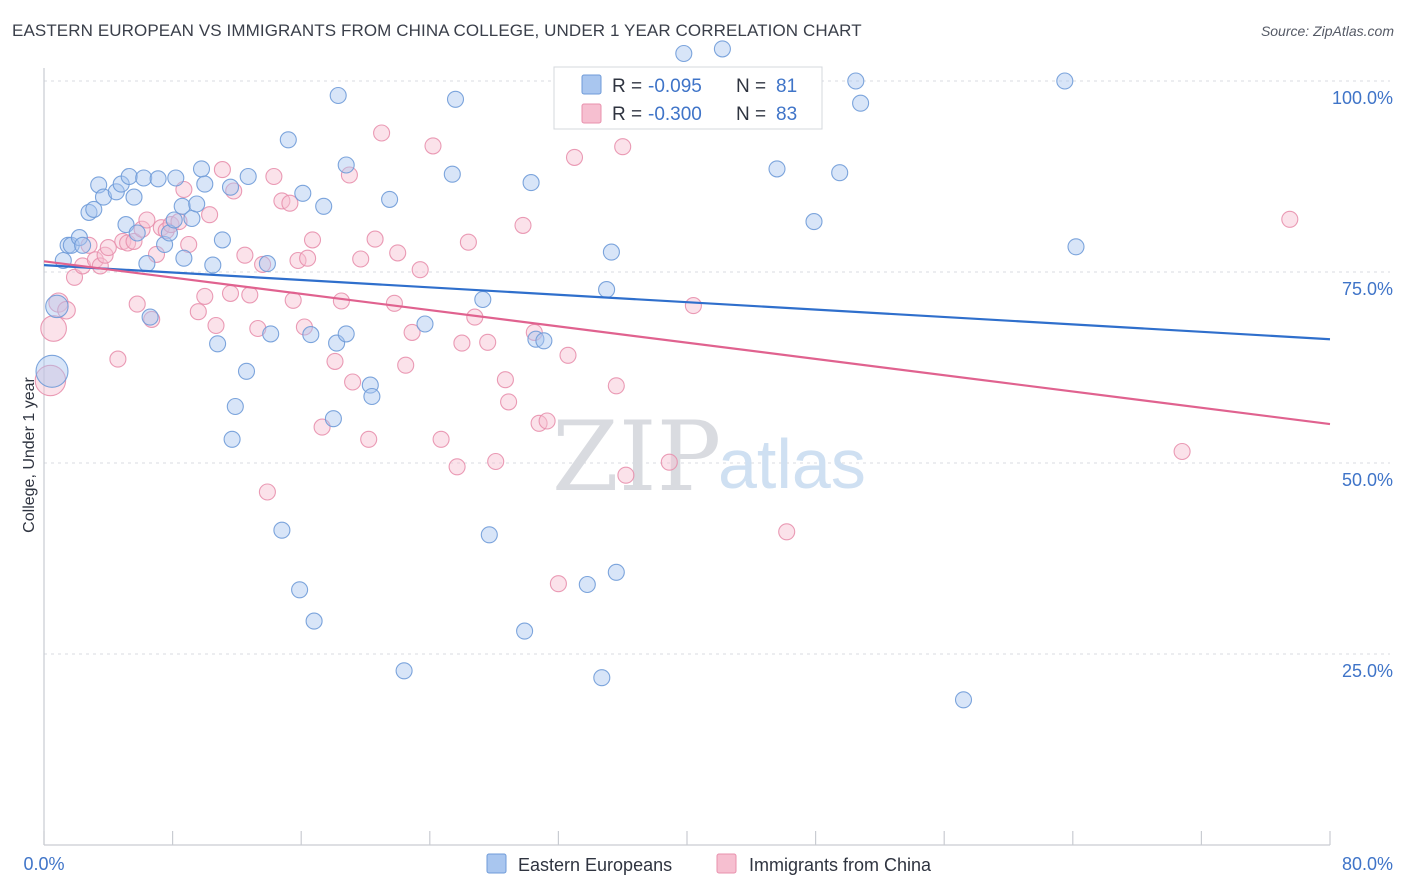  What do you see at coordinates (751, 86) in the screenshot?
I see `legend-n-label-1: N =` at bounding box center [751, 86].